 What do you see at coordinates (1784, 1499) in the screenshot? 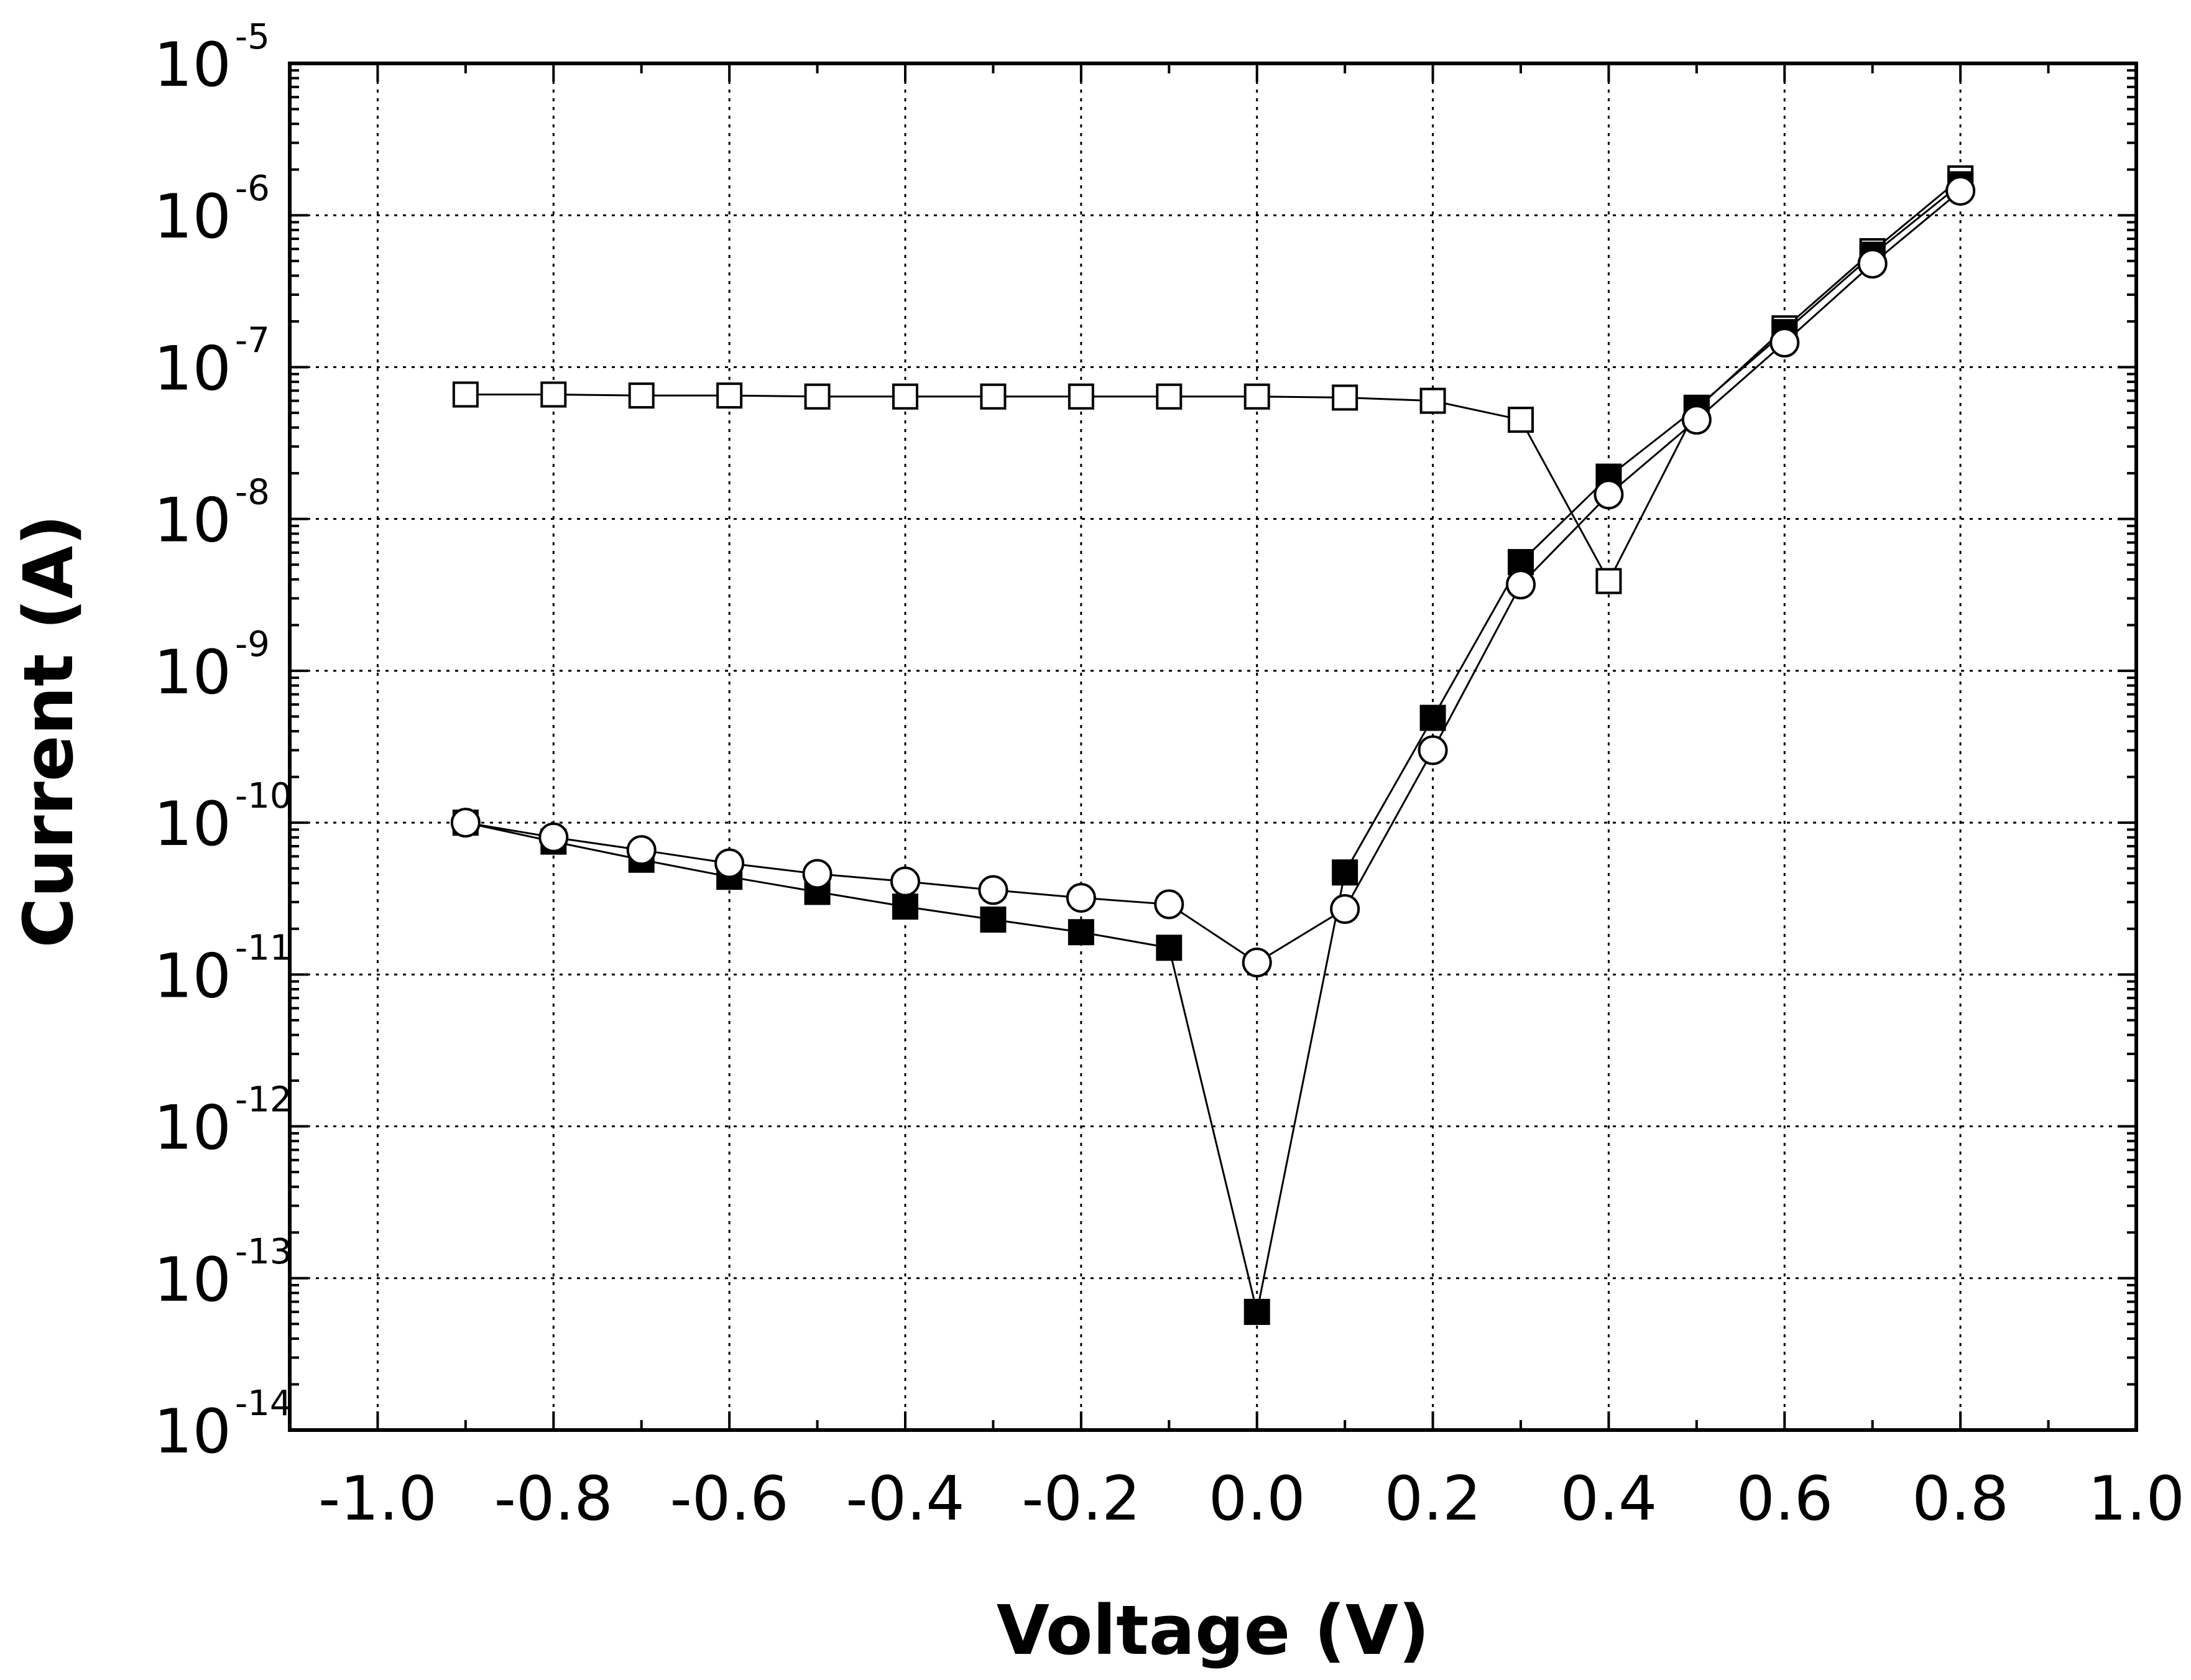
I see `x-tick-label: 0.6` at bounding box center [1784, 1499].